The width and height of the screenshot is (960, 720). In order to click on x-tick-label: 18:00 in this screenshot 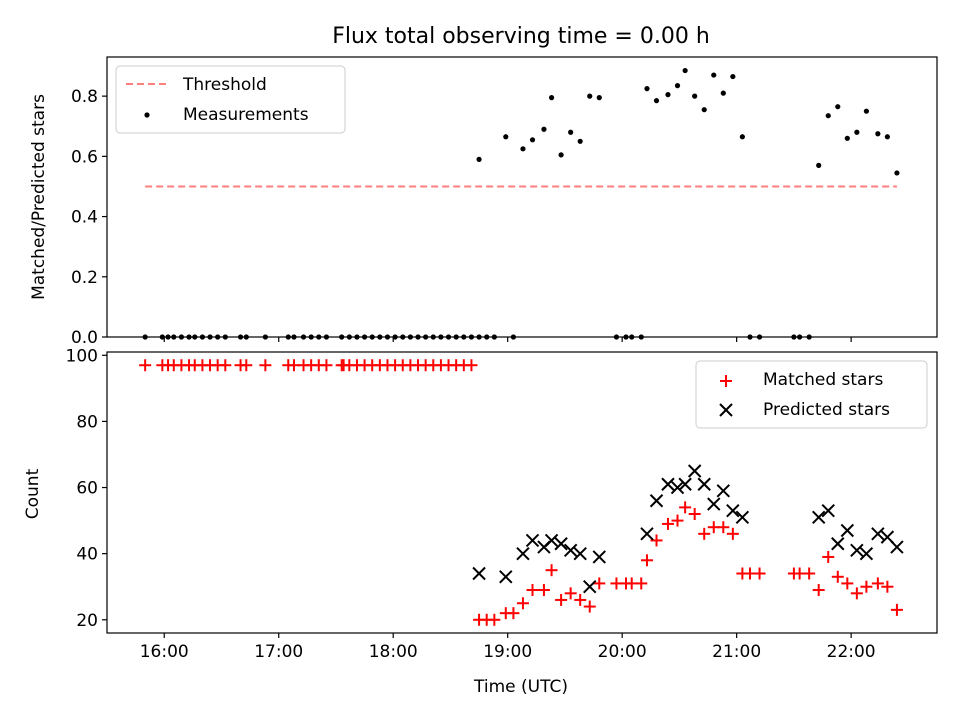, I will do `click(393, 652)`.